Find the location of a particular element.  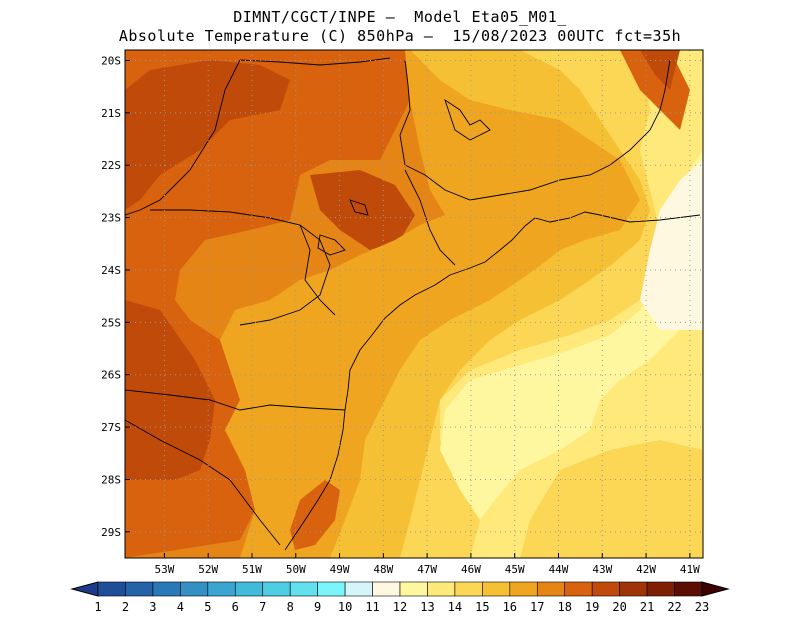

colorbar-label: 7 is located at coordinates (262, 607).